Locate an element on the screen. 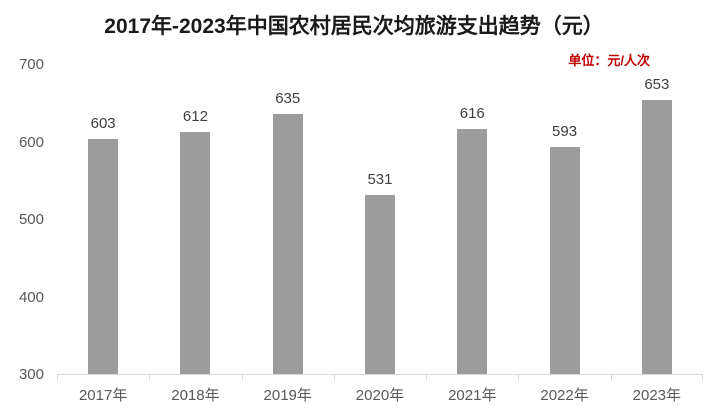  bar-value-label: 593 is located at coordinates (565, 131).